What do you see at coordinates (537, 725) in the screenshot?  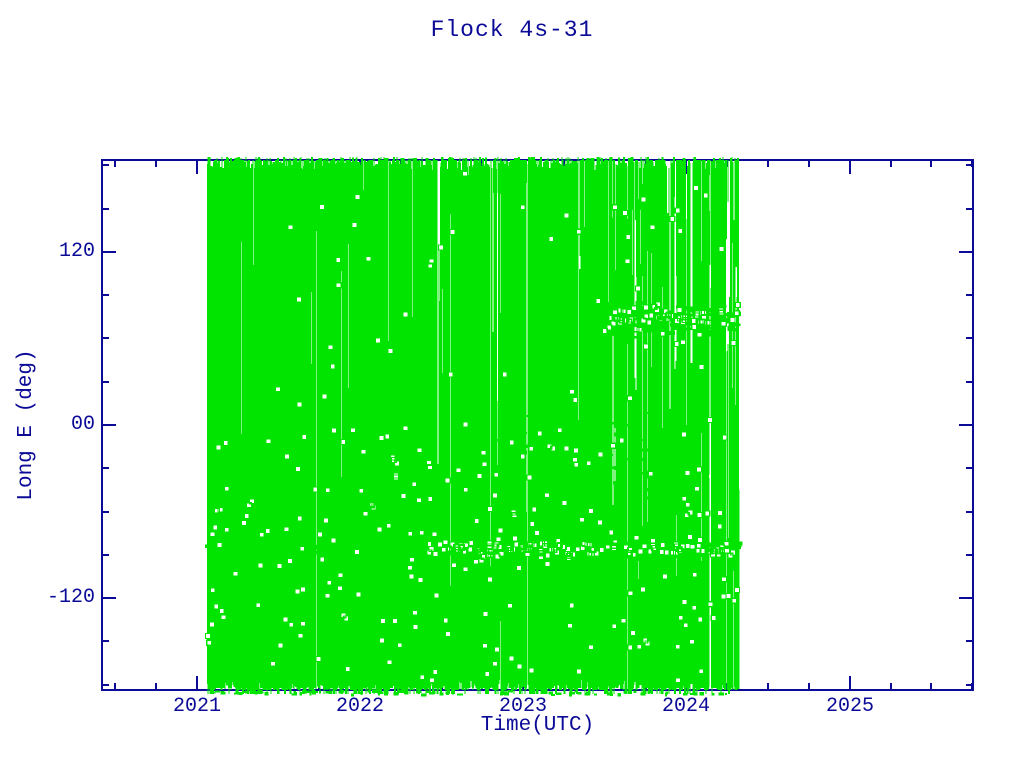 I see `x-axis-label: Time(UTC)` at bounding box center [537, 725].